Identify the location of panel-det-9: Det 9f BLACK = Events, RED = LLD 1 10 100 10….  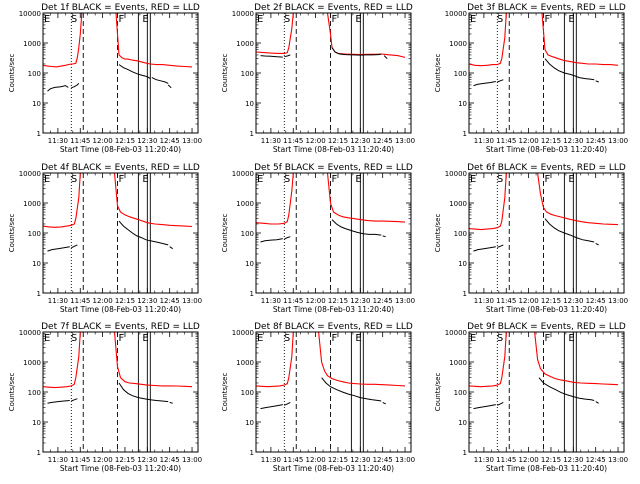
(531, 397).